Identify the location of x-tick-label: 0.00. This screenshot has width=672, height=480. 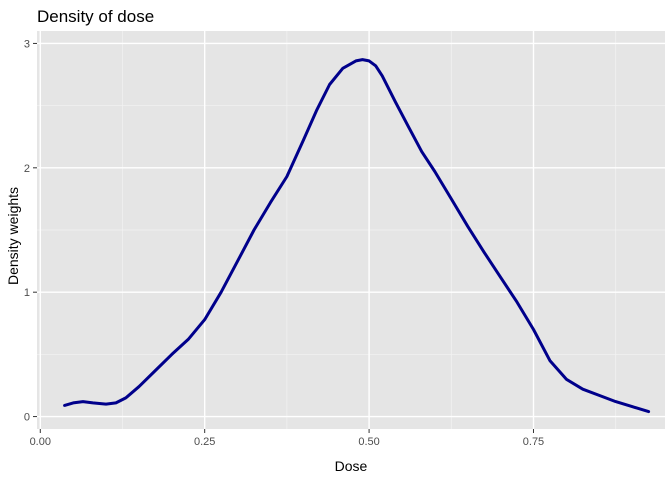
(40, 442).